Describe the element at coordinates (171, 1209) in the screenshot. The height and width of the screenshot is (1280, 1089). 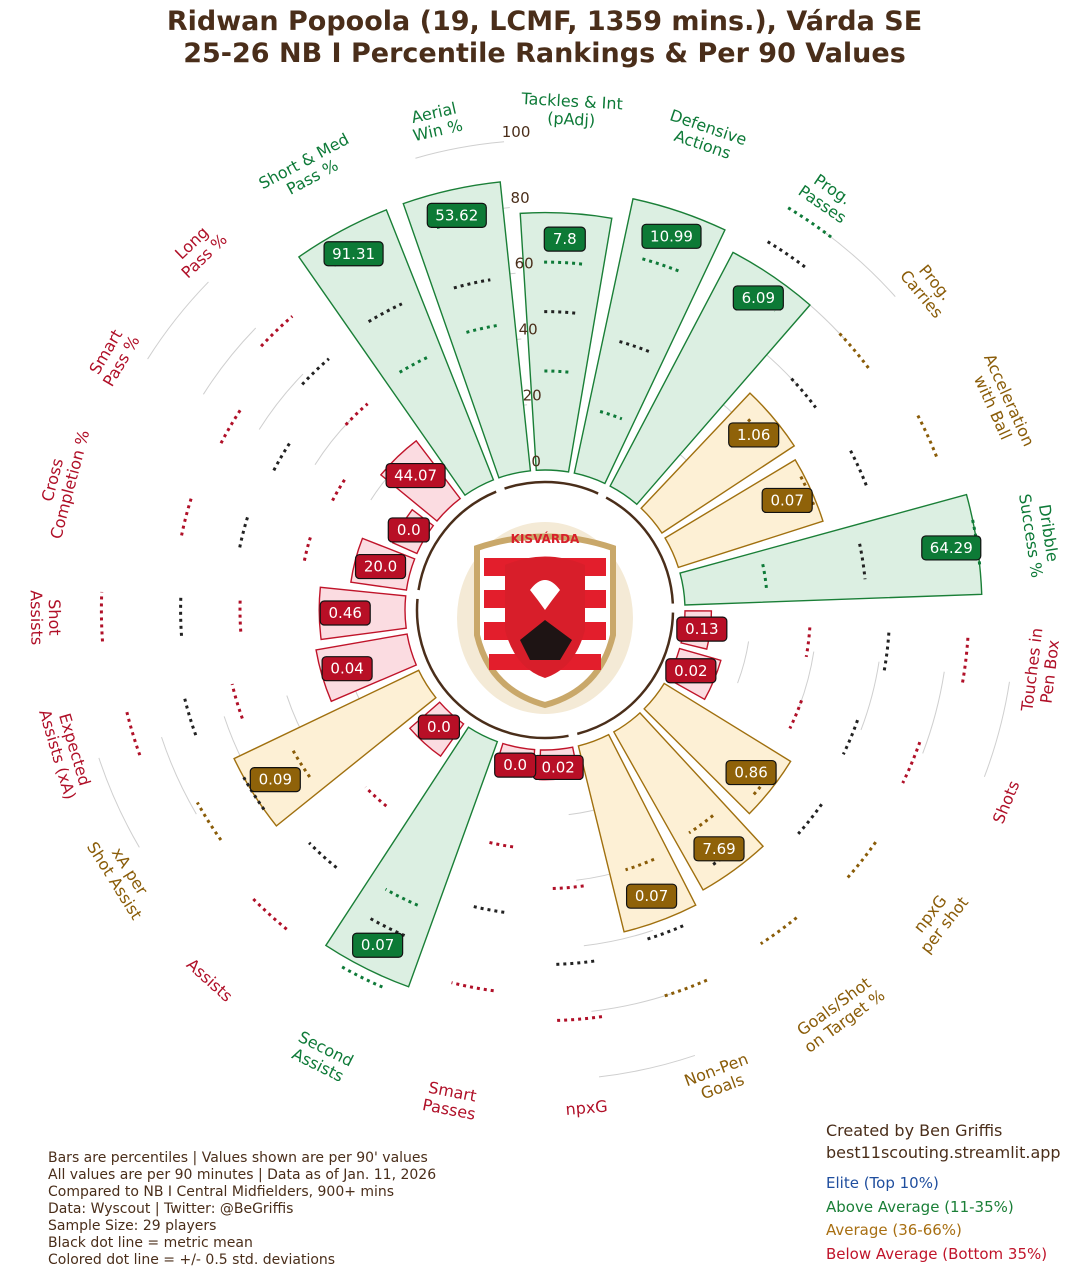
I see `note-line: Data: Wyscout | Twitter: @BeGriffis` at that location.